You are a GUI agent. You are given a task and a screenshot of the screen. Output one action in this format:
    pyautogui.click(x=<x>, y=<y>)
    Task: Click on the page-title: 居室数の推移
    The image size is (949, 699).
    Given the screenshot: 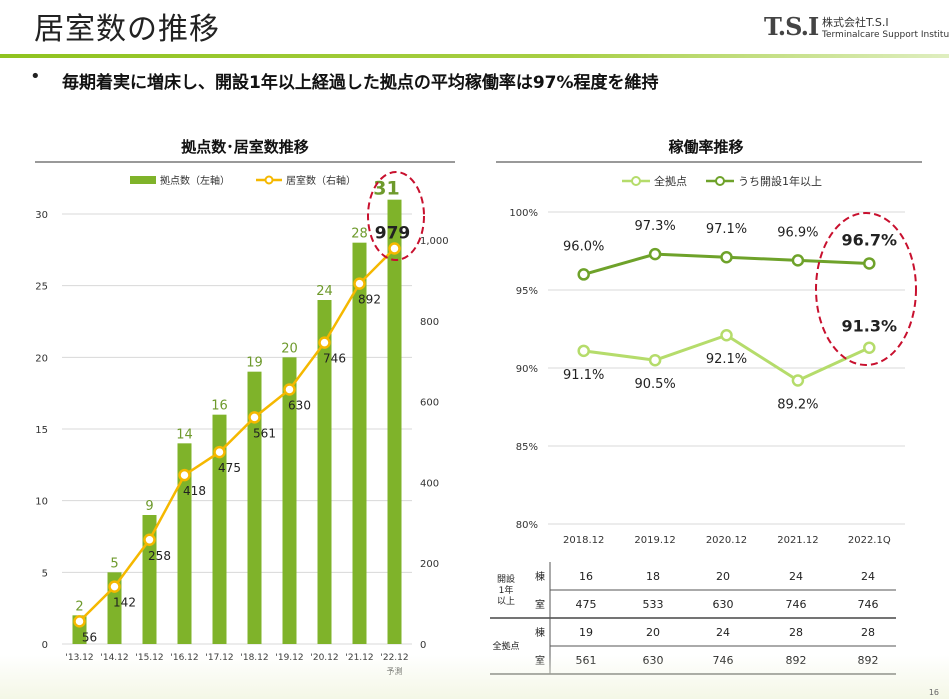 What is the action you would take?
    pyautogui.click(x=127, y=29)
    